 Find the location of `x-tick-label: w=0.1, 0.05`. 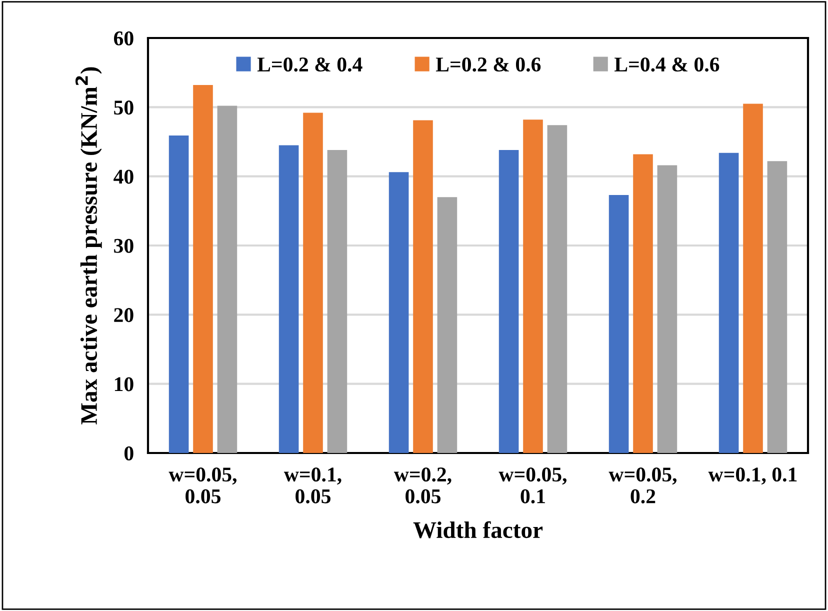

x-tick-label: w=0.1, 0.05 is located at coordinates (313, 485).